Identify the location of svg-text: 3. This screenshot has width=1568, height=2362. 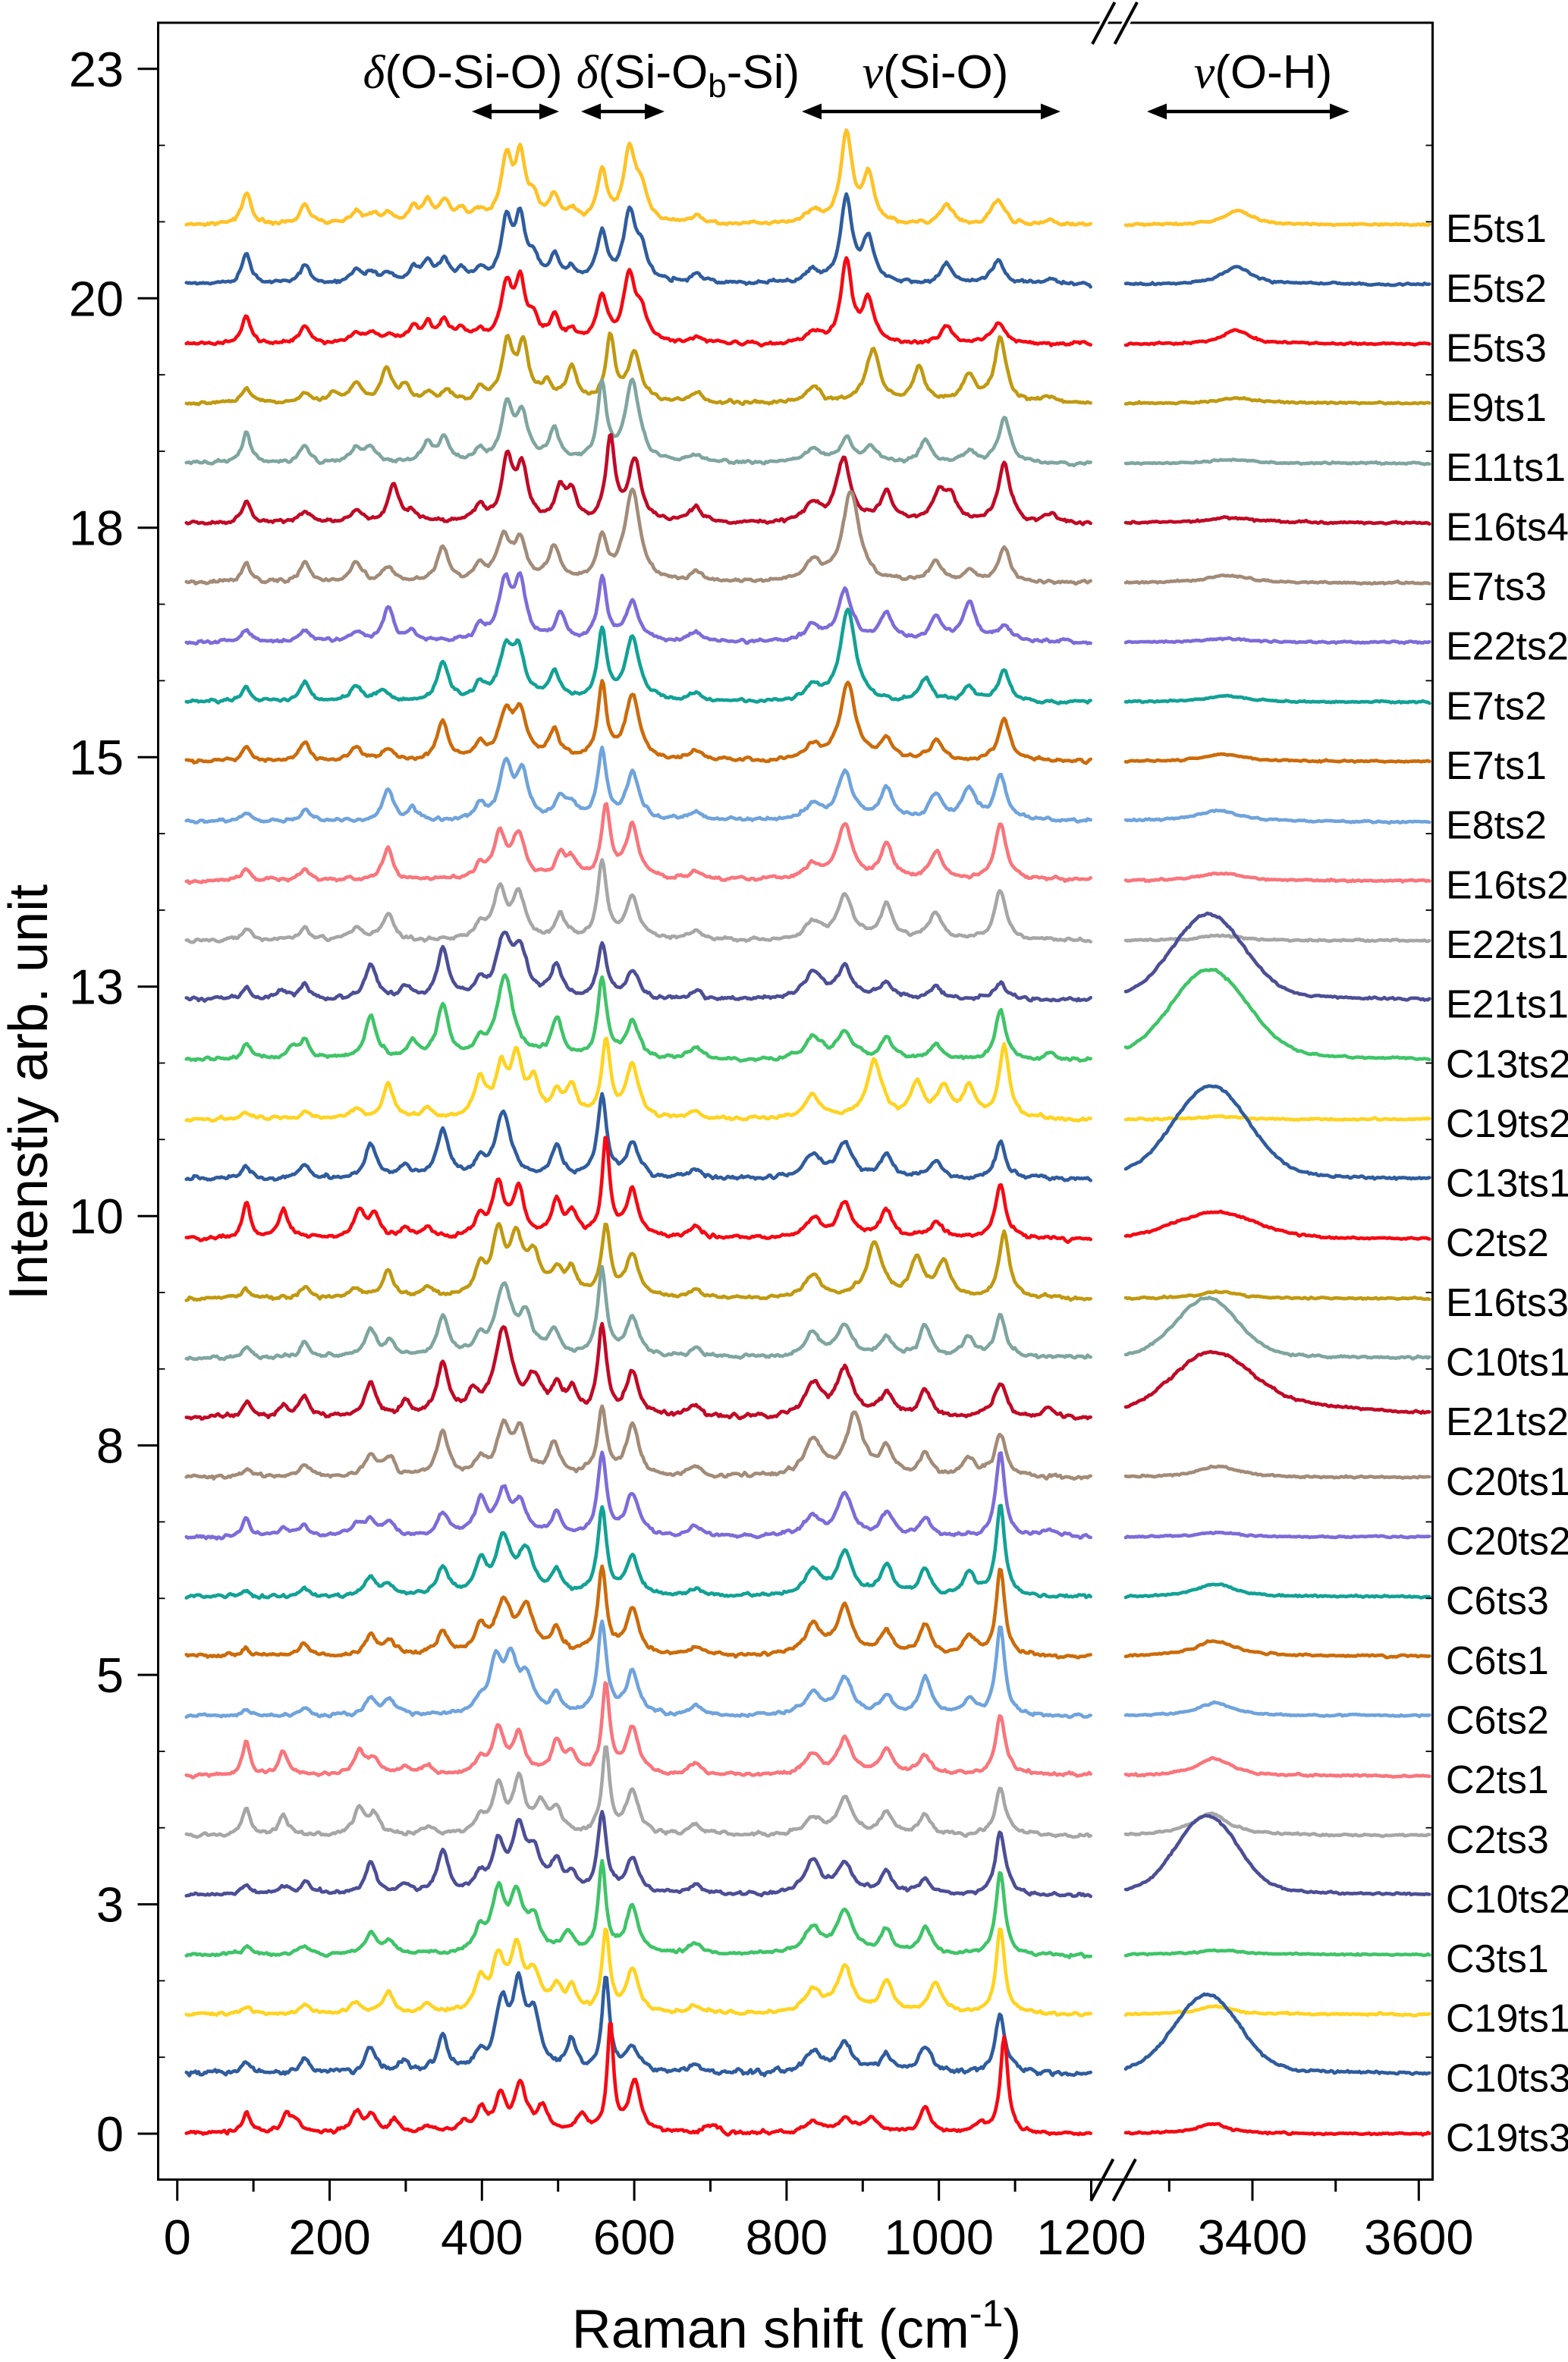
(110, 1905).